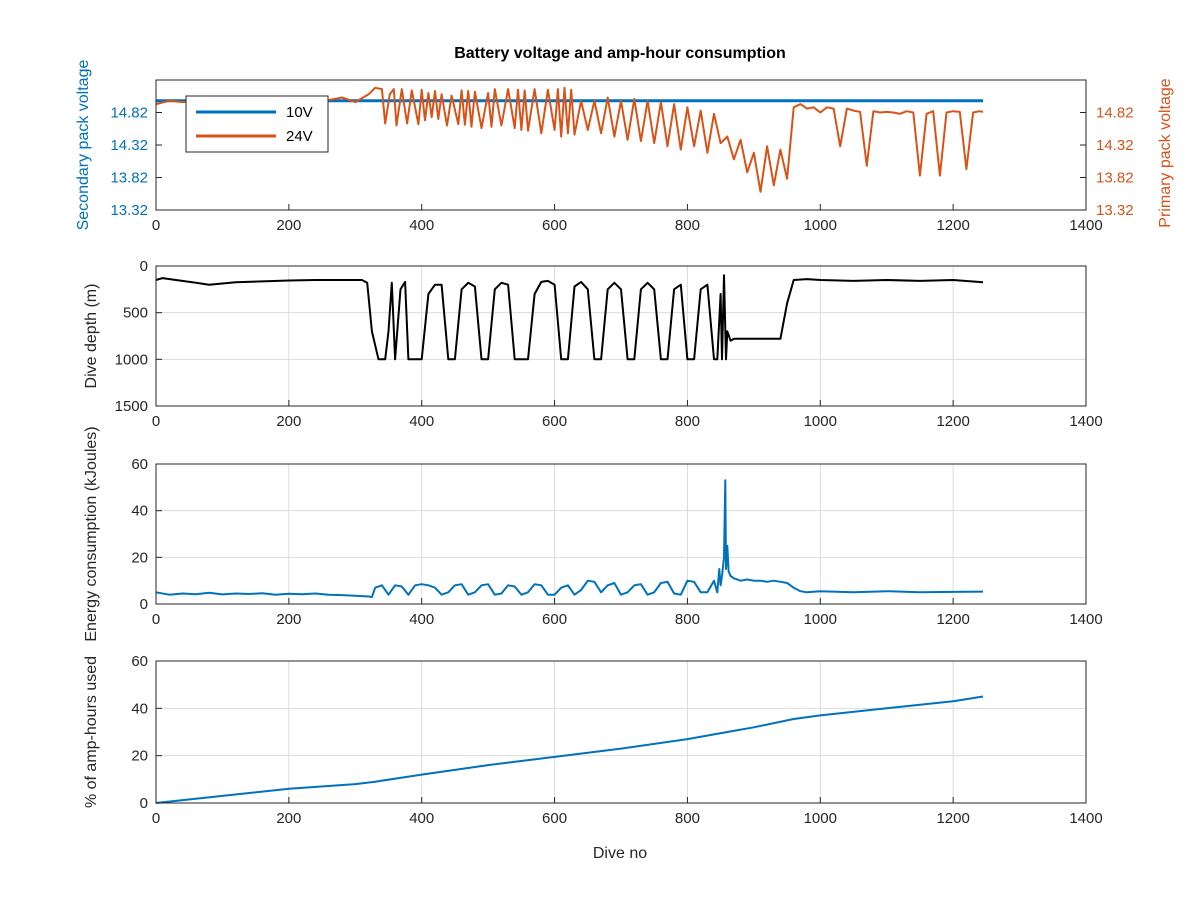 The image size is (1200, 900). I want to click on y-axis-label: Energy consumption (kJoules), so click(91, 533).